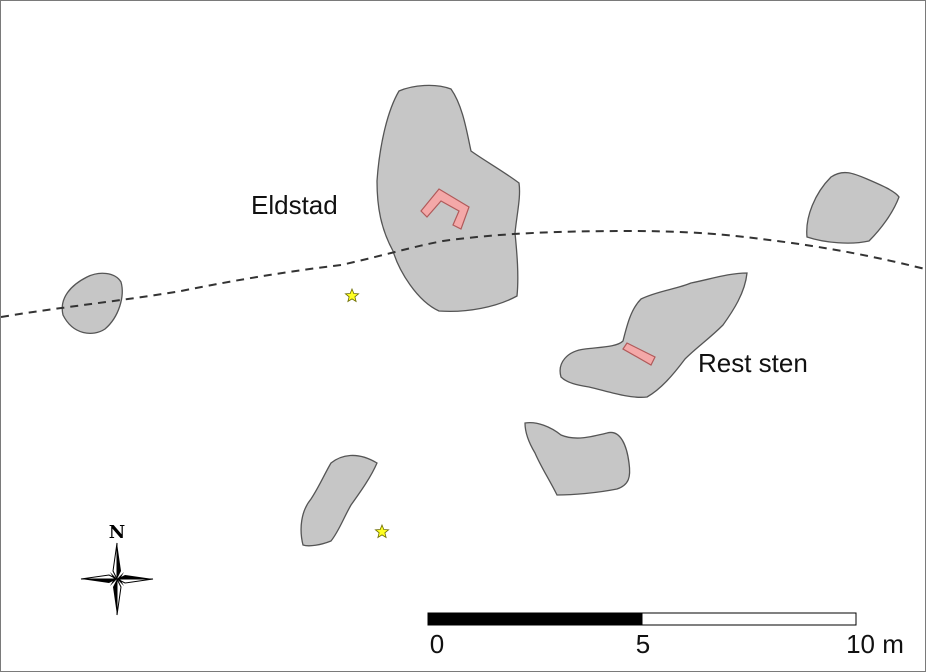 The height and width of the screenshot is (672, 926). What do you see at coordinates (653, 335) in the screenshot?
I see `stone-rest-sten` at bounding box center [653, 335].